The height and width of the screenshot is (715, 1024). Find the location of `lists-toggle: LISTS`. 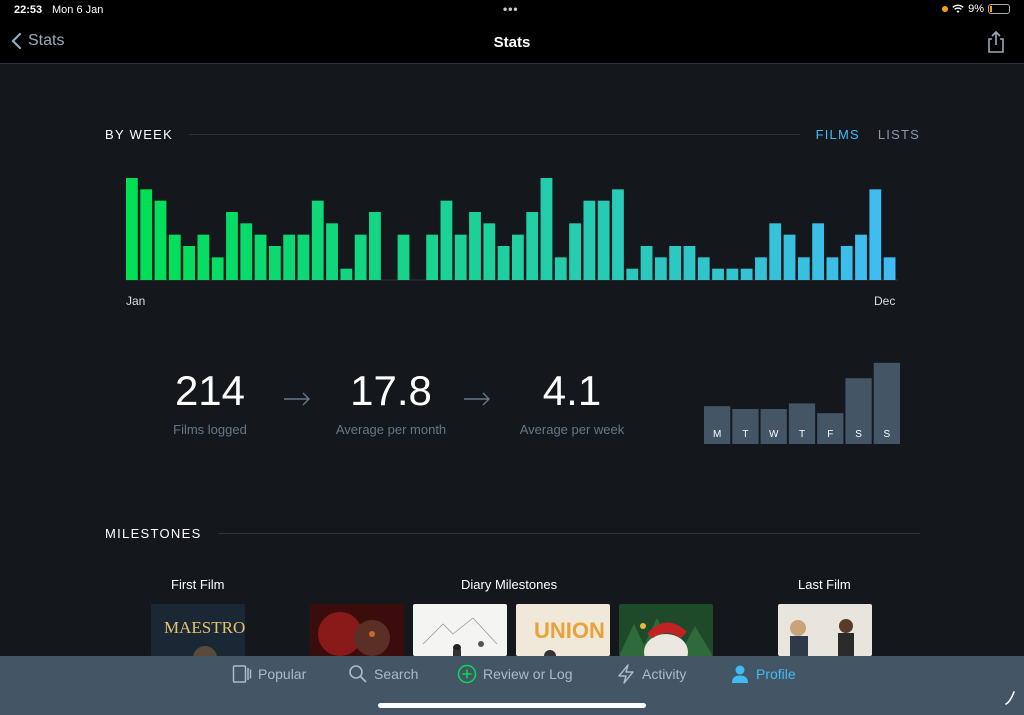

lists-toggle: LISTS is located at coordinates (898, 134).